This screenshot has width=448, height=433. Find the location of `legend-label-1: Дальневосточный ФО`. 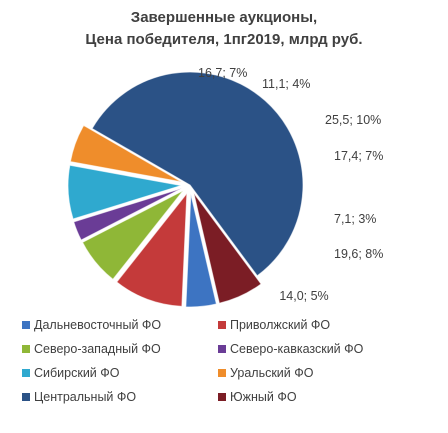

legend-label-1: Дальневосточный ФО is located at coordinates (98, 325).